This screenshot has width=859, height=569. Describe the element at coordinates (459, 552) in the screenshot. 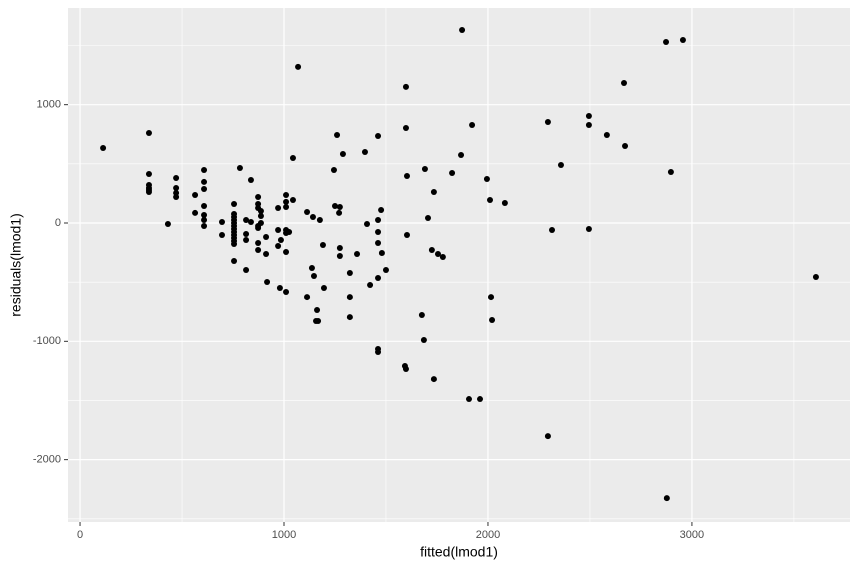

I see `x-axis-title: fitted(lmod1)` at that location.